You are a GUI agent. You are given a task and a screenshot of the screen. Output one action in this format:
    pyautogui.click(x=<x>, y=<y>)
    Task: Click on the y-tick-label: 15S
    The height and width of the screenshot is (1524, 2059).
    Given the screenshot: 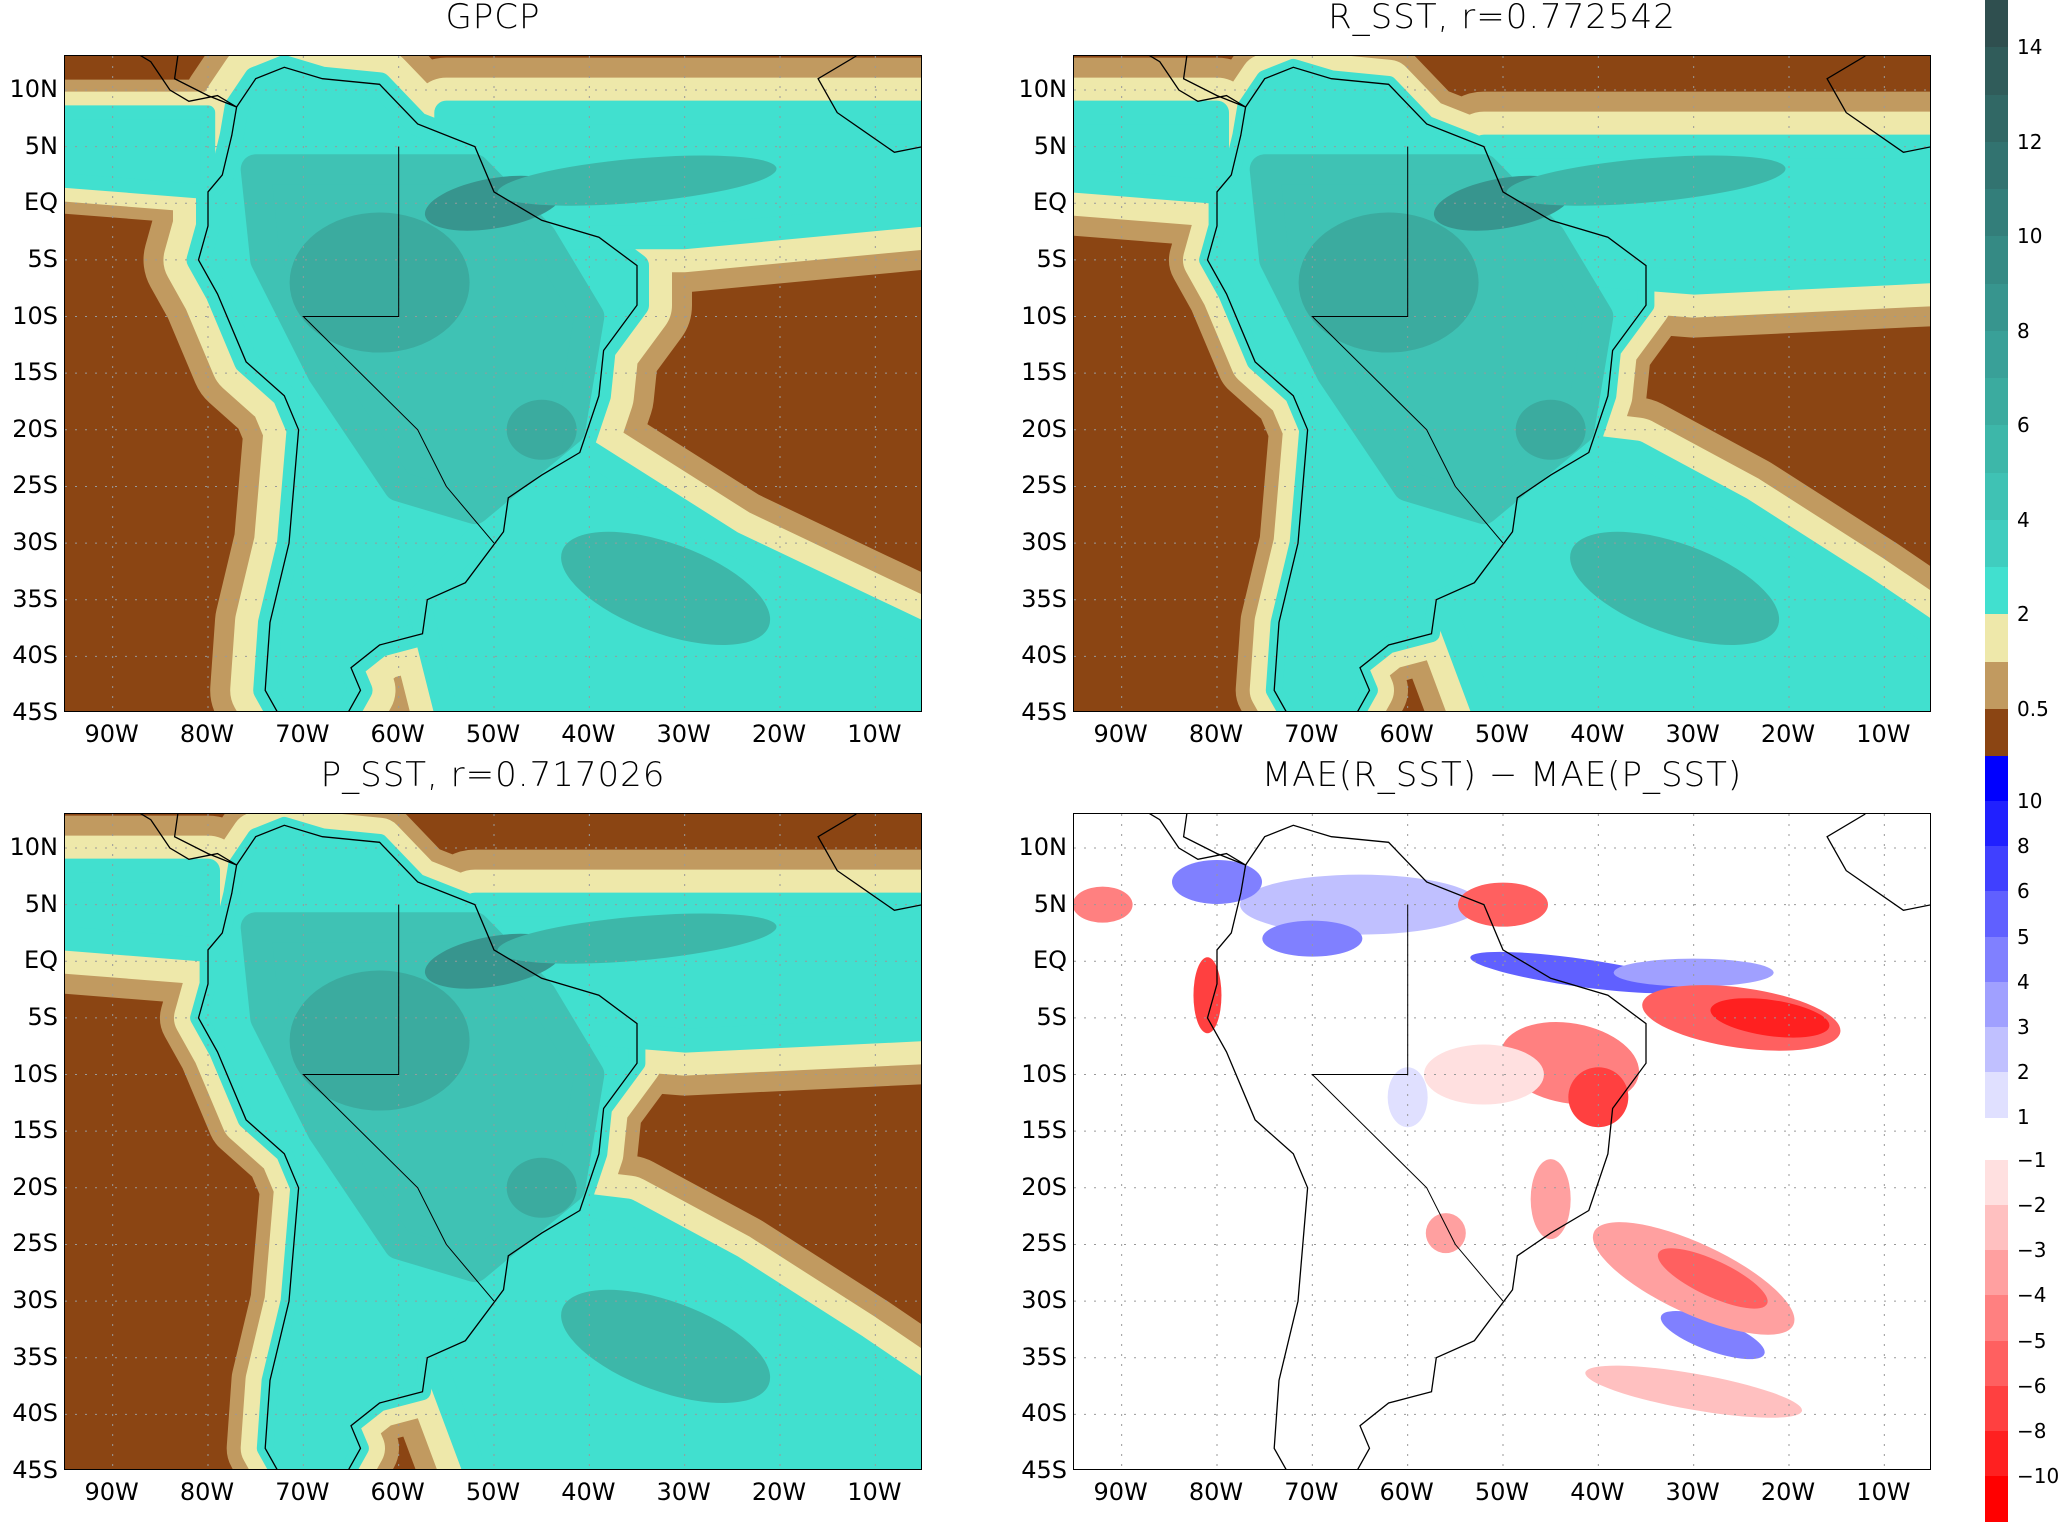 What is the action you would take?
    pyautogui.click(x=1044, y=1130)
    